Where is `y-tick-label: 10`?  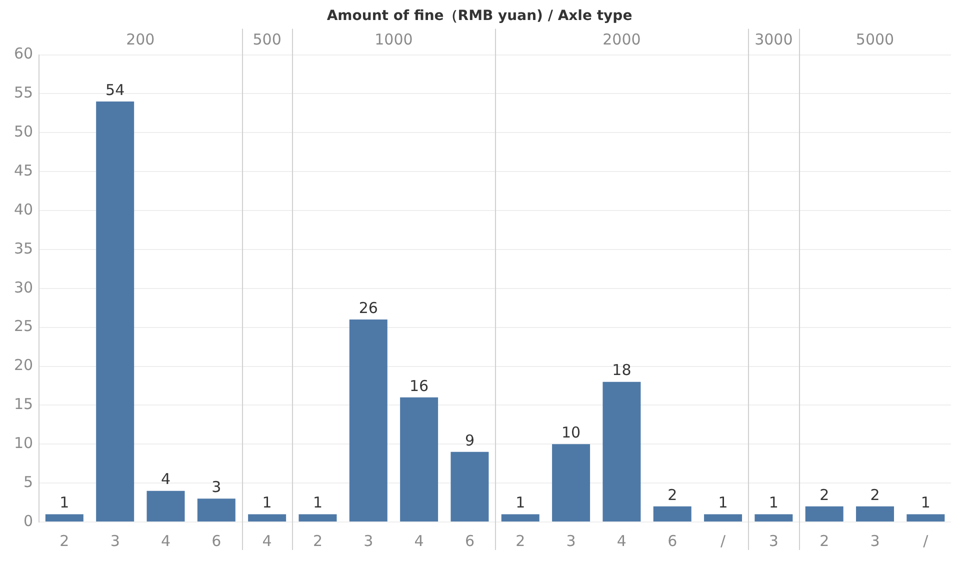
y-tick-label: 10 is located at coordinates (24, 443).